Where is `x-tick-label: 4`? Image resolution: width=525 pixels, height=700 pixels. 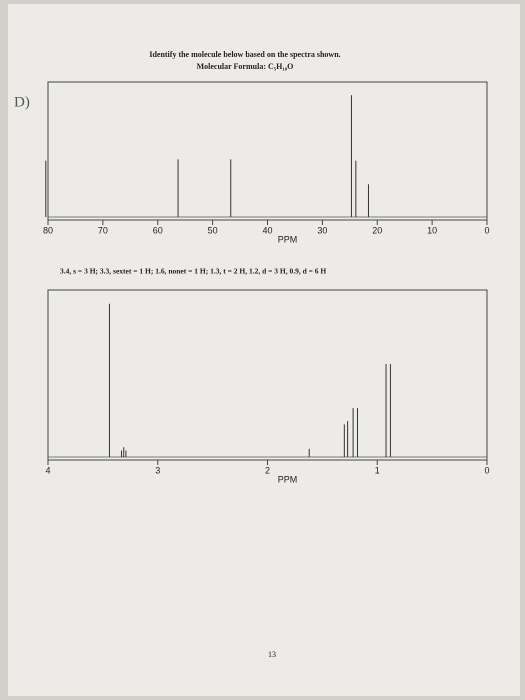 x-tick-label: 4 is located at coordinates (47, 470).